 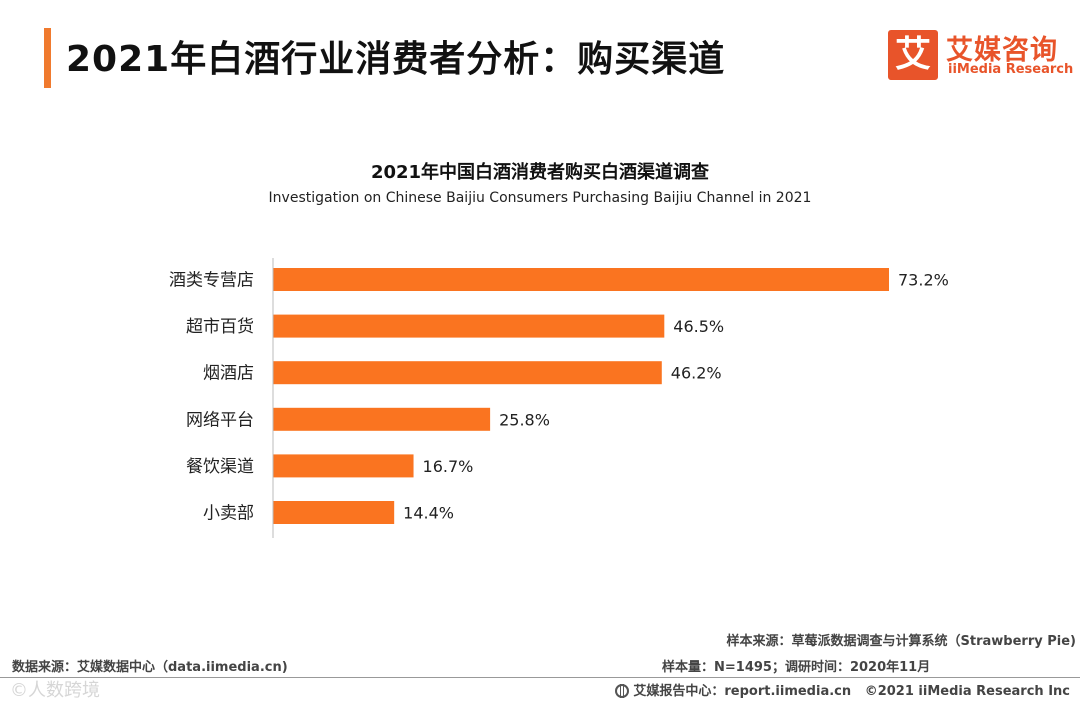 What do you see at coordinates (448, 466) in the screenshot?
I see `value-label: 16.7%` at bounding box center [448, 466].